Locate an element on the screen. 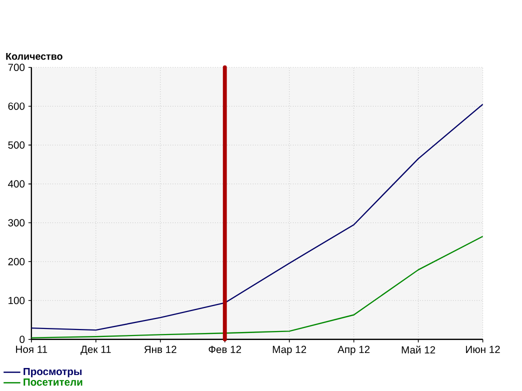 The image size is (522, 391). x-tick-label: Апр 12 is located at coordinates (354, 351).